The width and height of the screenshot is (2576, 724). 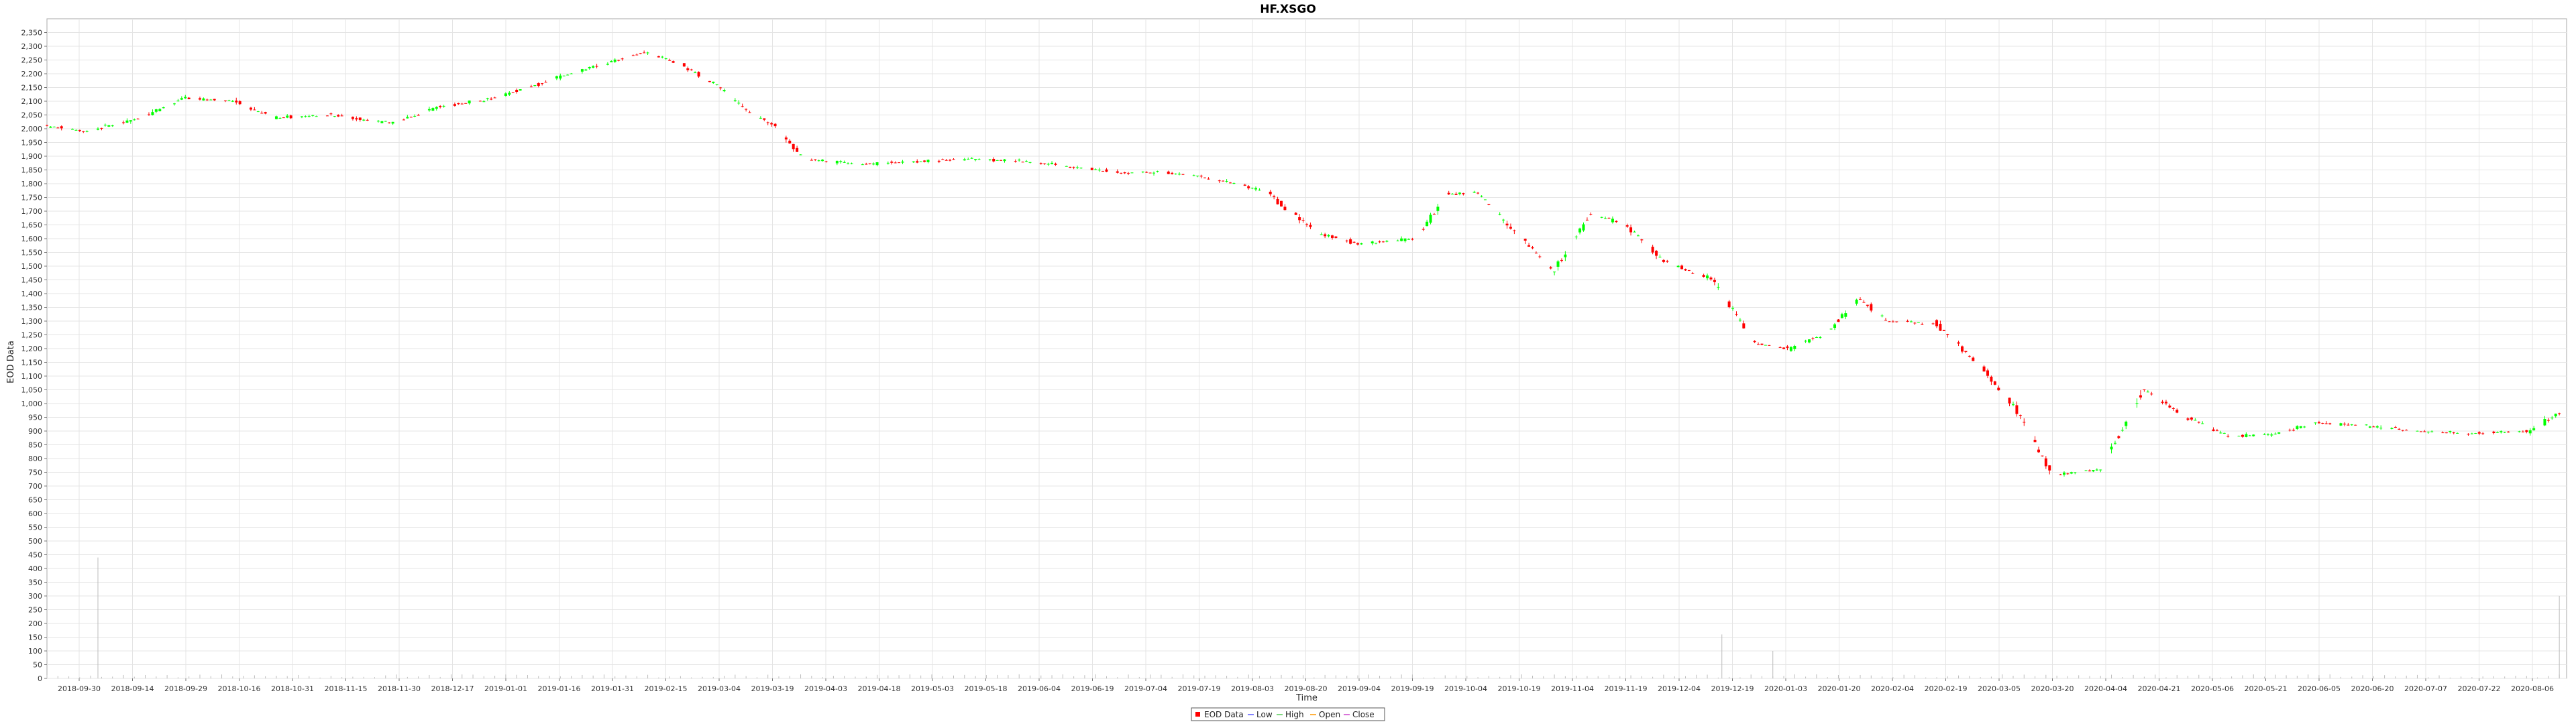 What do you see at coordinates (1092, 688) in the screenshot?
I see `x-tick-label: 2019-06-19` at bounding box center [1092, 688].